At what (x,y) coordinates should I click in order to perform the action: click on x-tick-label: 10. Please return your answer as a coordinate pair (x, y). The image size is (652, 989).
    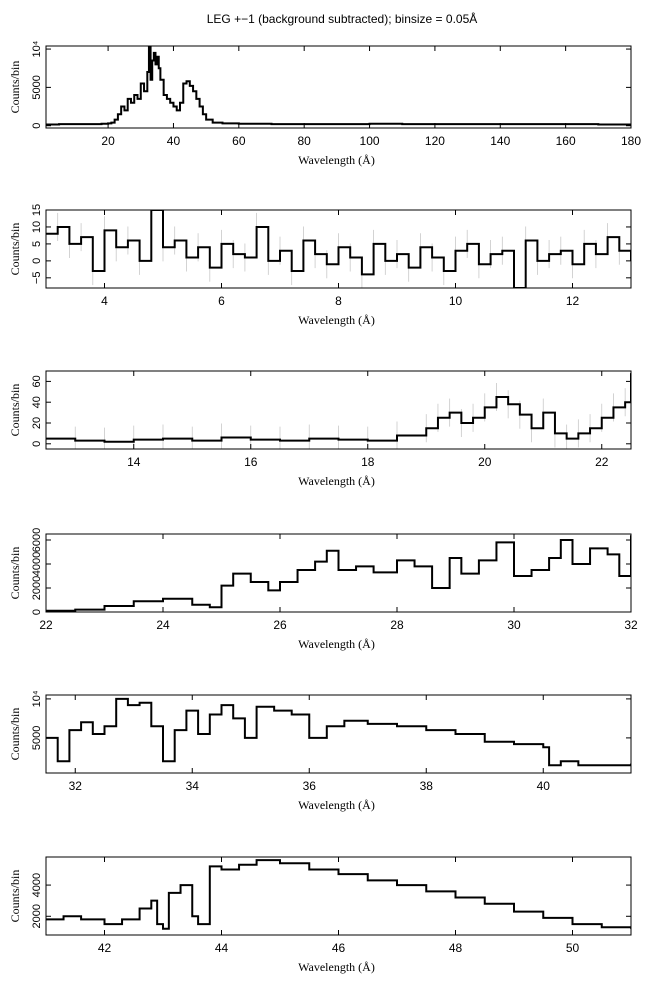
    Looking at the image, I should click on (456, 301).